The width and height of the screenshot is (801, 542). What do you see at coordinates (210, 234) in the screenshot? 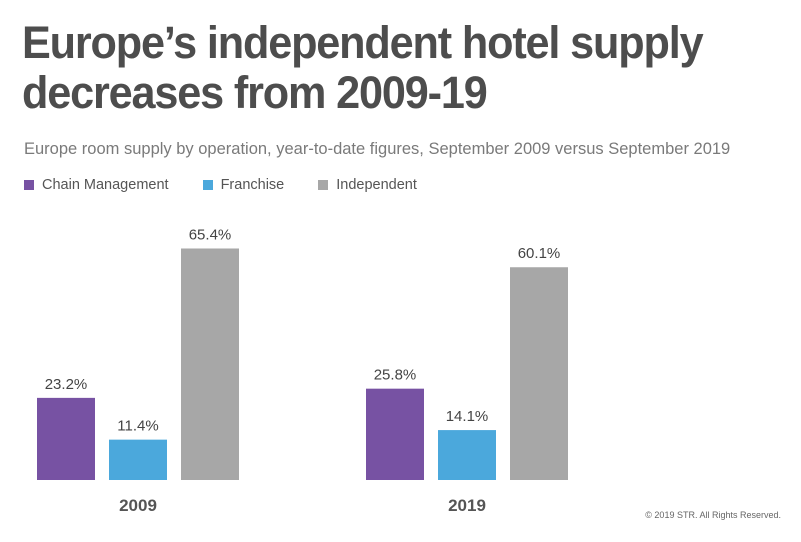
I see `data-label-independent-2009: 65.4%` at bounding box center [210, 234].